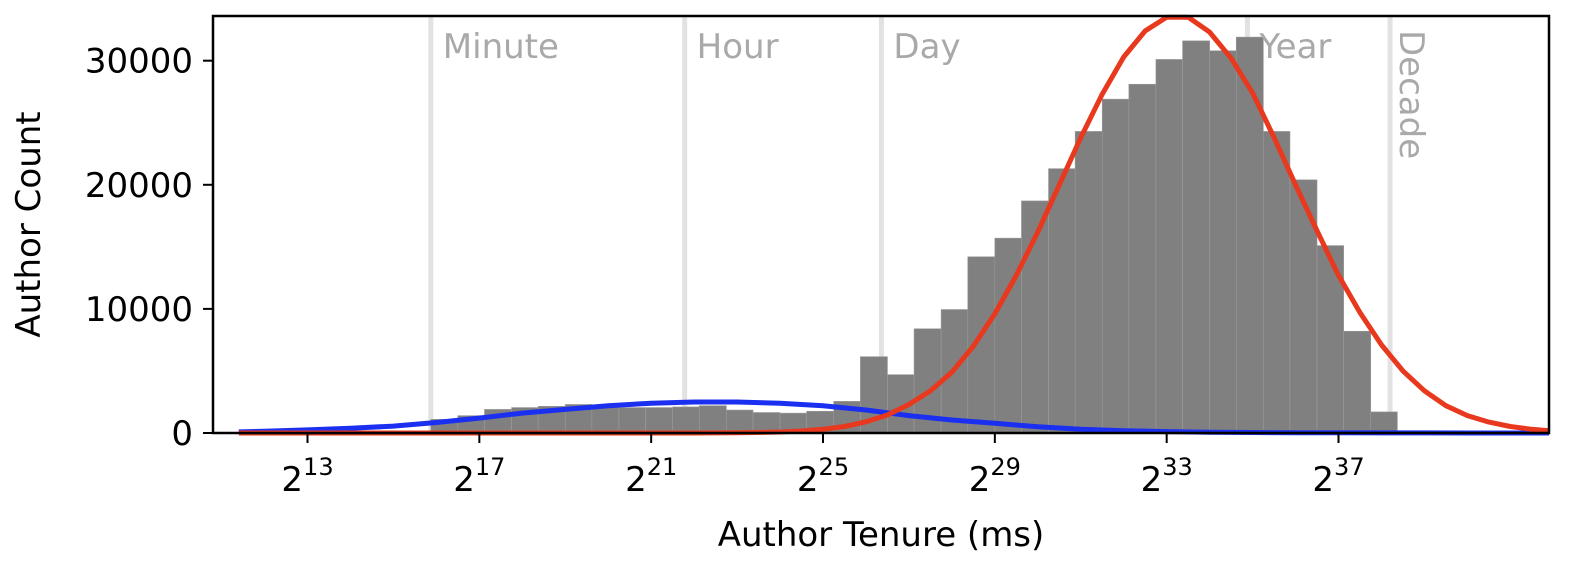 The image size is (1588, 578). I want to click on y-tick-label: 10000, so click(139, 310).